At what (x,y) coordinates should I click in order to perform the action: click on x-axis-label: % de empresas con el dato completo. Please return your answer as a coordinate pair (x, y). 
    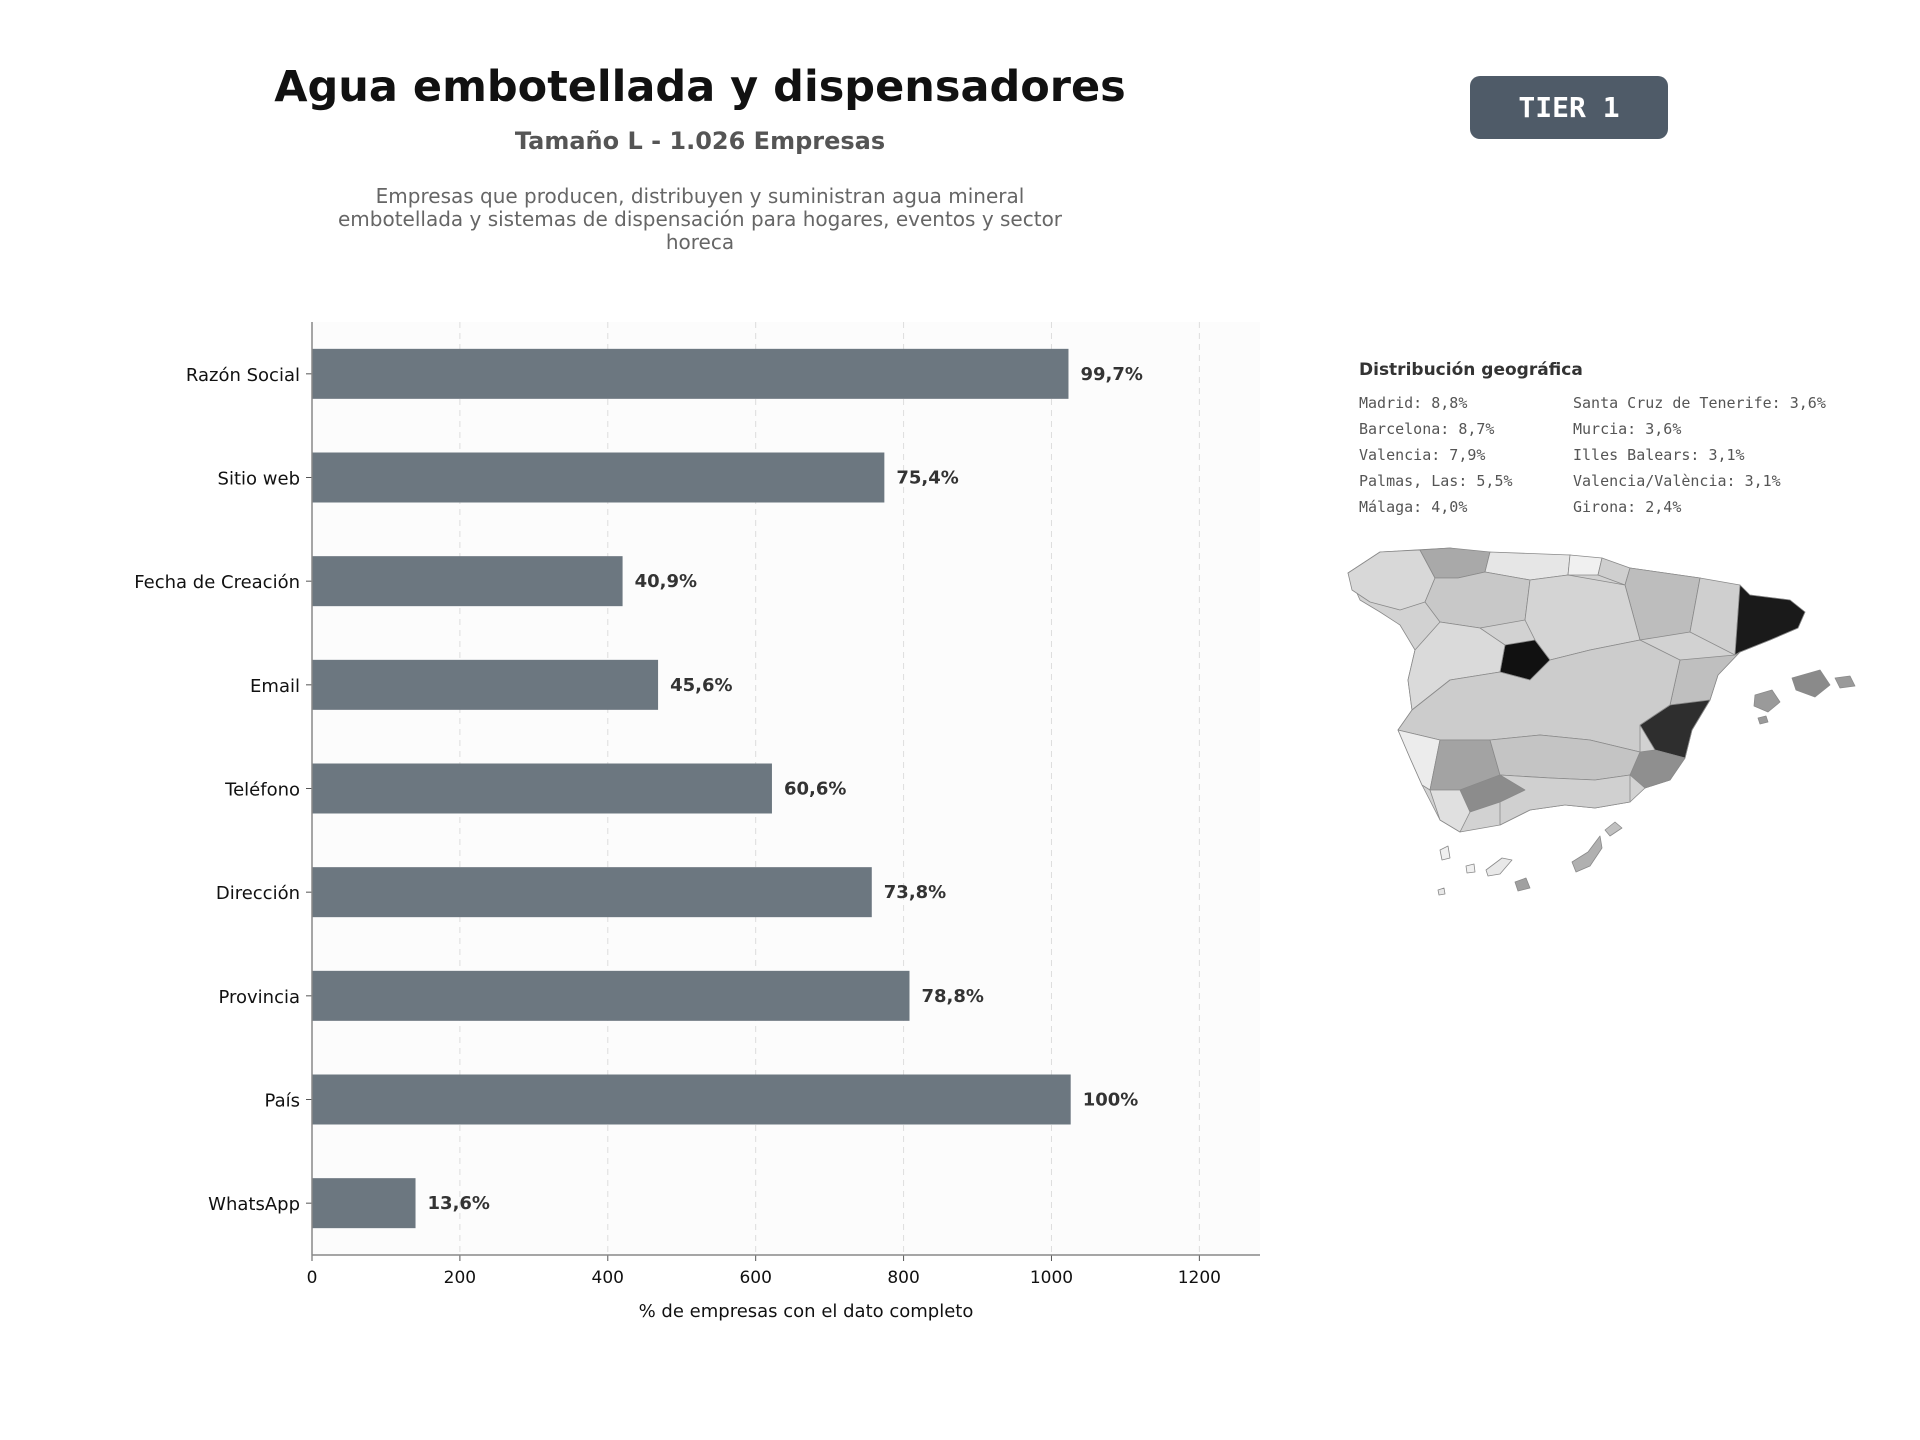
    Looking at the image, I should click on (806, 1311).